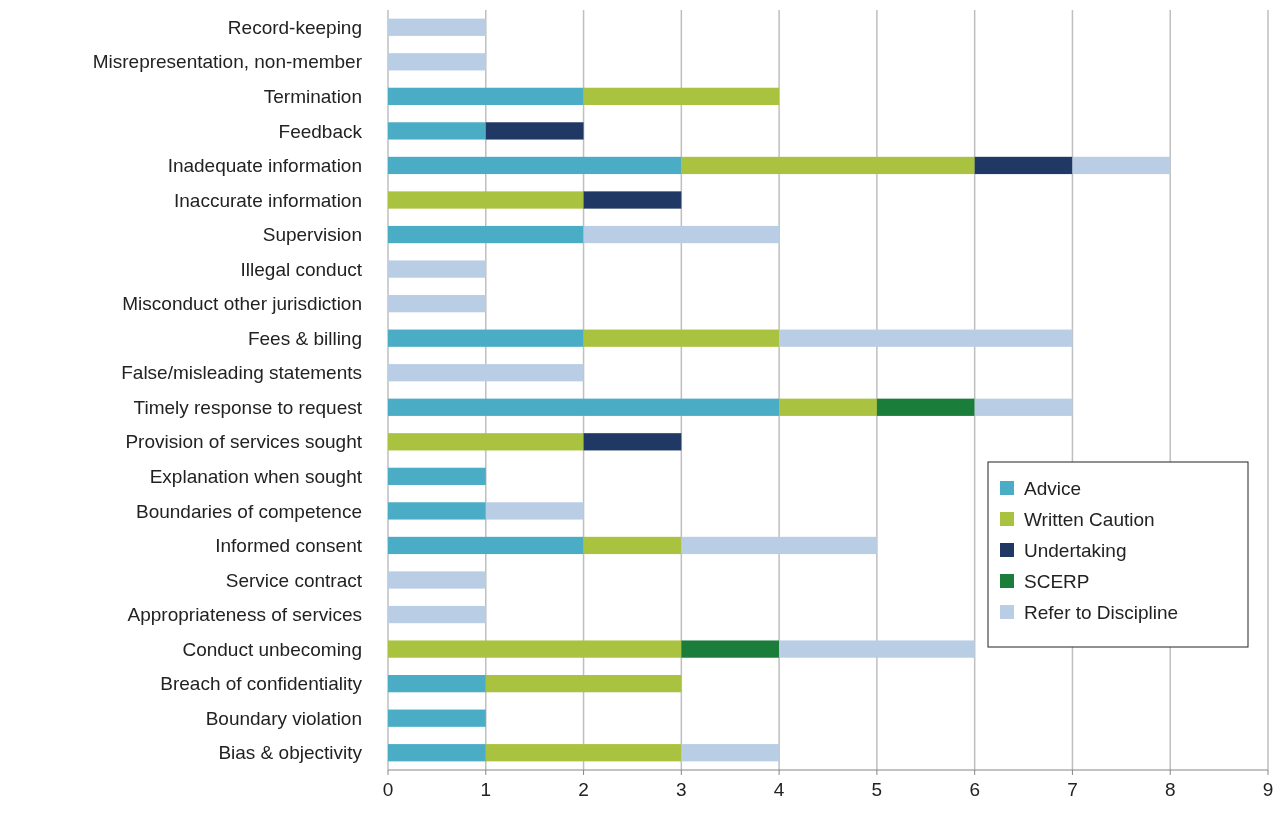  I want to click on y-tick-label: Misconduct other jurisdiction, so click(242, 304).